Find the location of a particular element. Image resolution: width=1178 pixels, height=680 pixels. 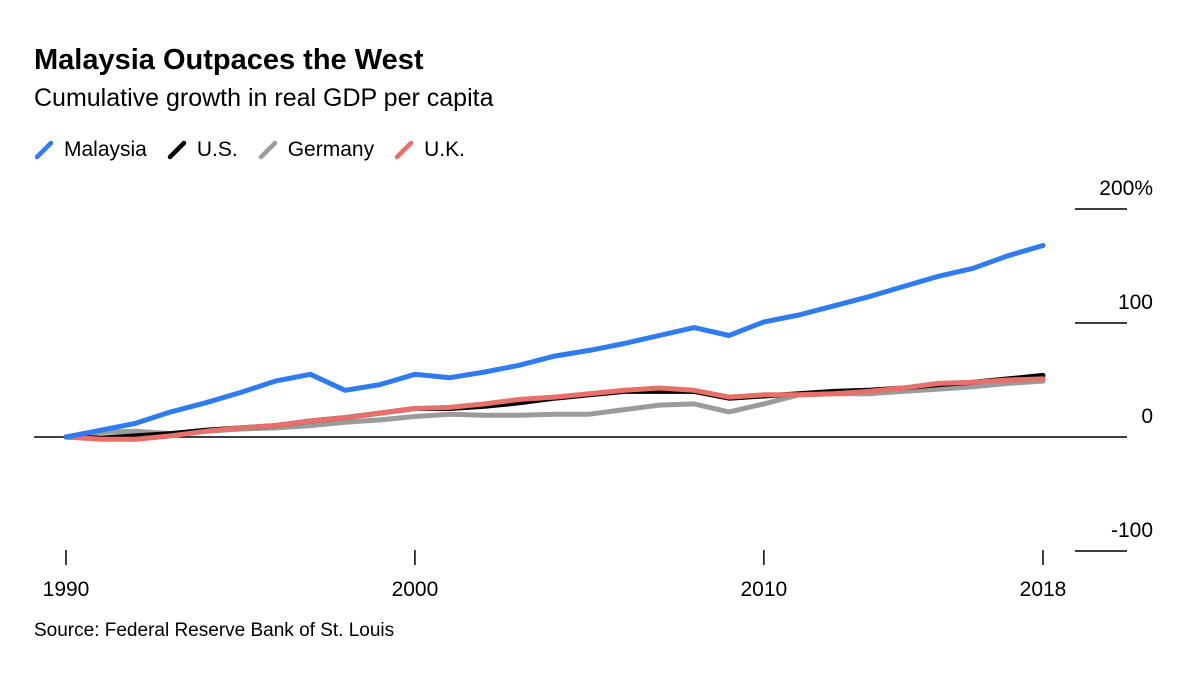

legend-item: Malaysia is located at coordinates (90, 150).